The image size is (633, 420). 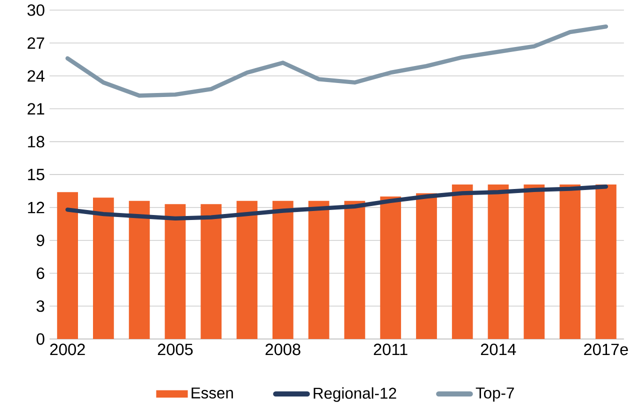 I want to click on x-tick-label: 2014, so click(x=498, y=350).